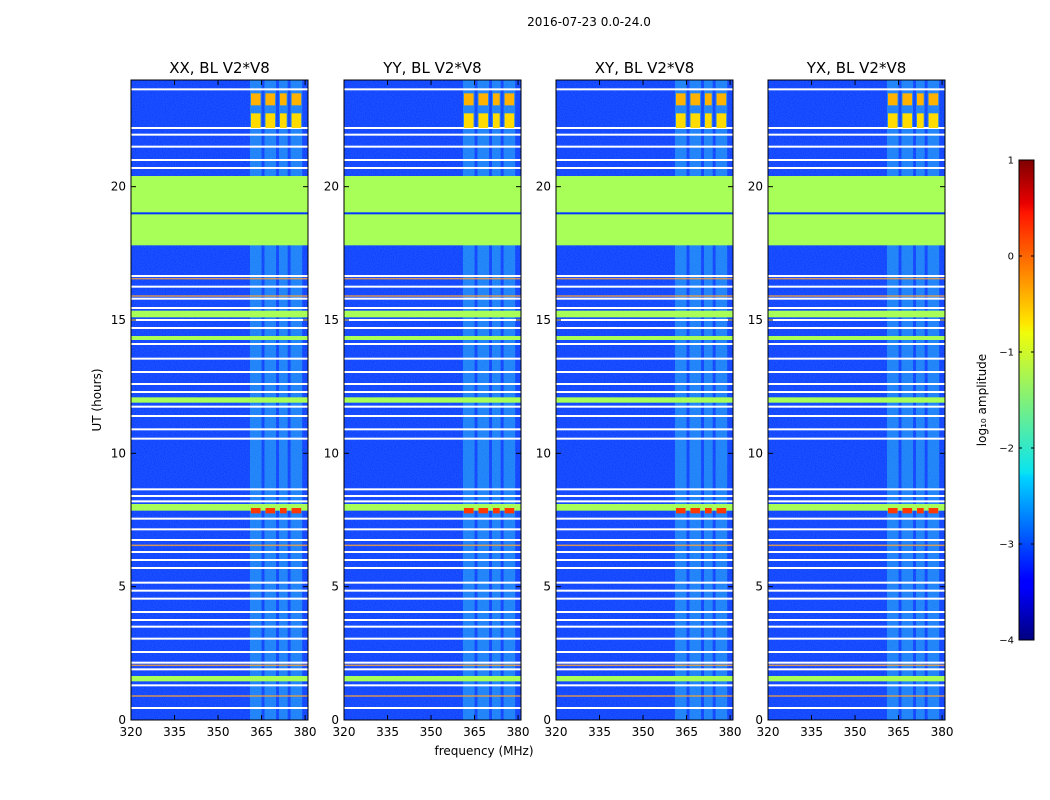 This screenshot has height=800, width=1050. Describe the element at coordinates (1011, 257) in the screenshot. I see `colorbar-tick-label: 0` at that location.